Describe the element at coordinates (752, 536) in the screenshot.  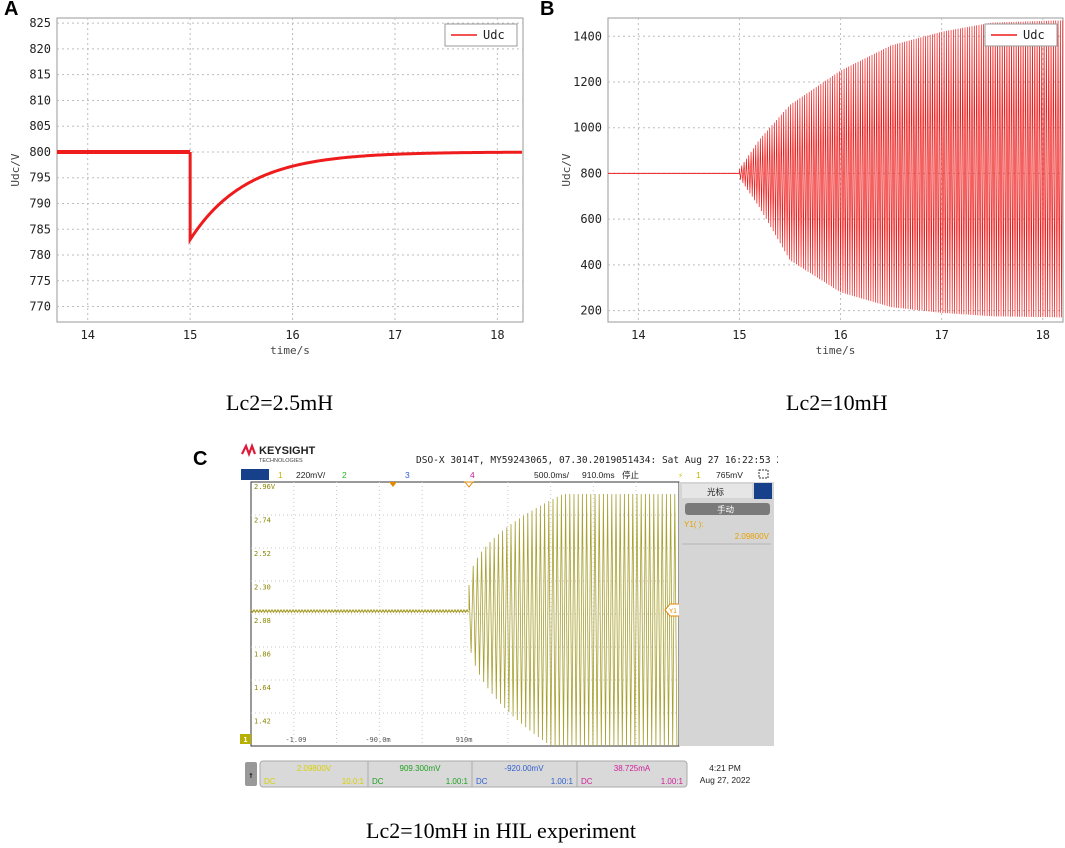
I see `cursor-y1-value: 2.09800V` at that location.